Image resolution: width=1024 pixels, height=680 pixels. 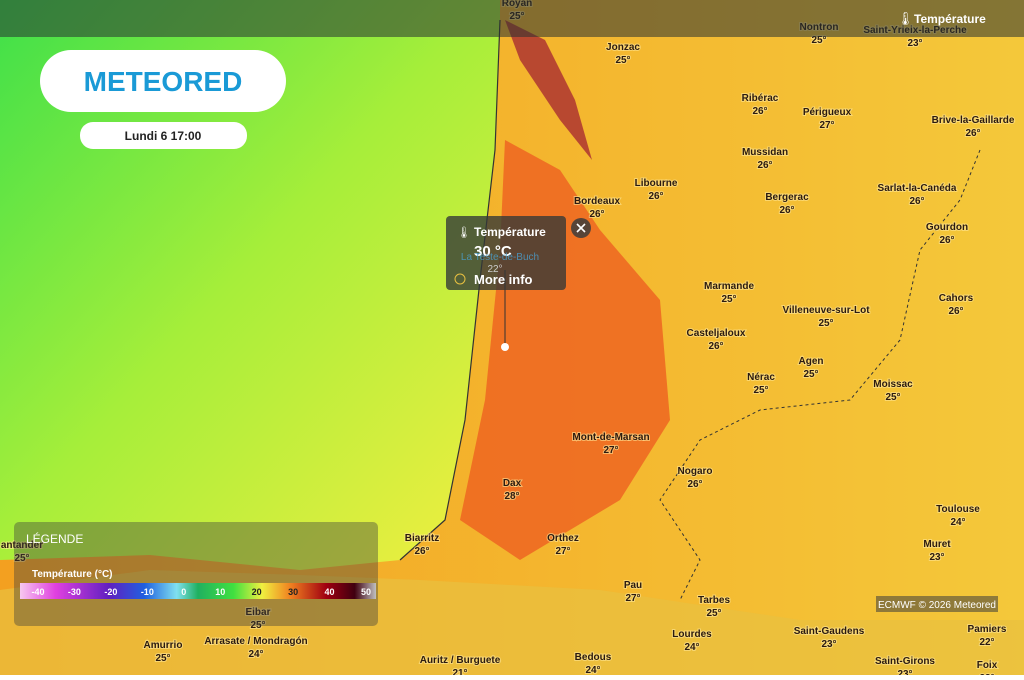 I want to click on info-icon, so click(x=460, y=279).